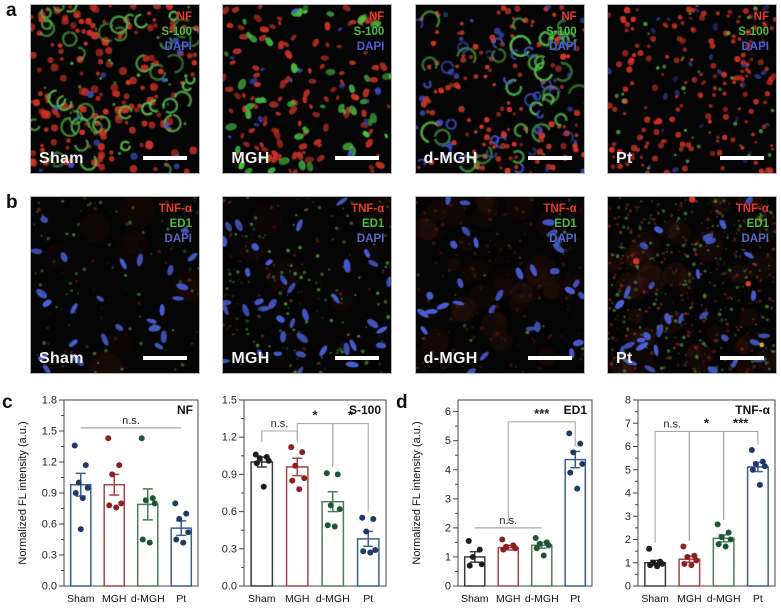  Describe the element at coordinates (307, 285) in the screenshot. I see `micro-panel-b-mgh: TNF-α ED1 DAPI MGH` at that location.